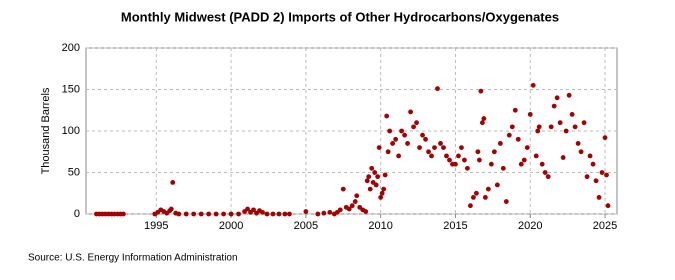 This screenshot has width=675, height=280. What do you see at coordinates (71, 48) in the screenshot?
I see `y-tick-label: 200` at bounding box center [71, 48].